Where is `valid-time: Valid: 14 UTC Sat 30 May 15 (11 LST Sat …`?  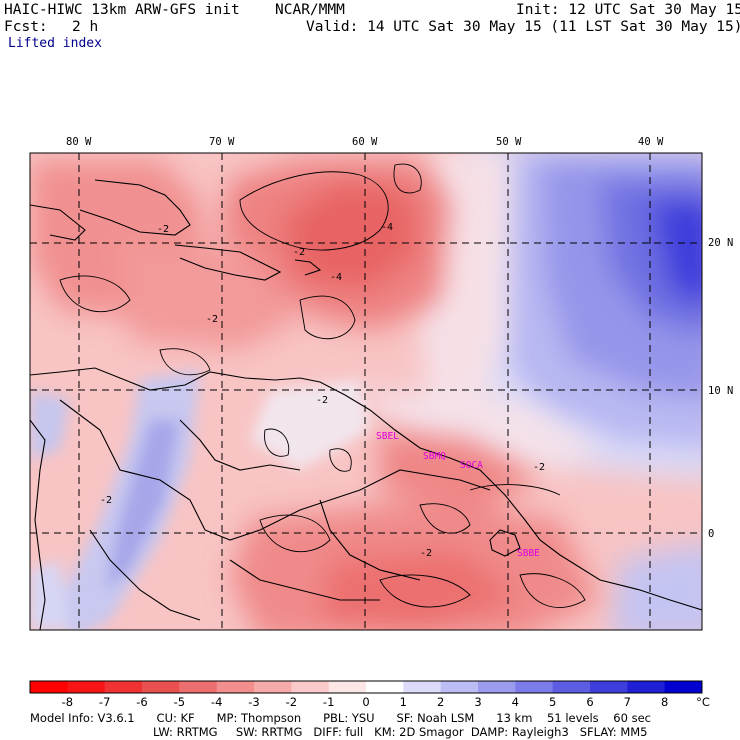 valid-time: Valid: 14 UTC Sat 30 May 15 (11 LST Sat … is located at coordinates (523, 27).